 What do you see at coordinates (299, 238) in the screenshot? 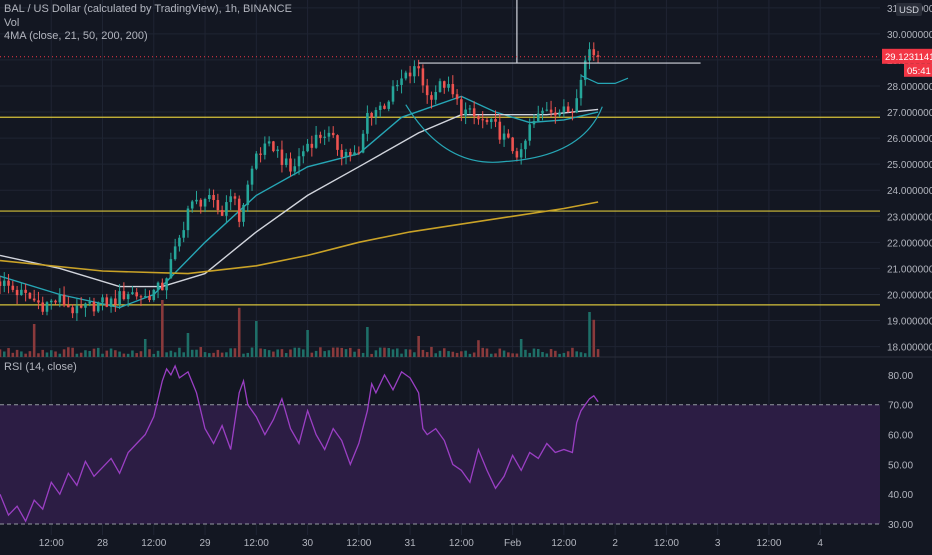
I see `ma-200-line` at bounding box center [299, 238].